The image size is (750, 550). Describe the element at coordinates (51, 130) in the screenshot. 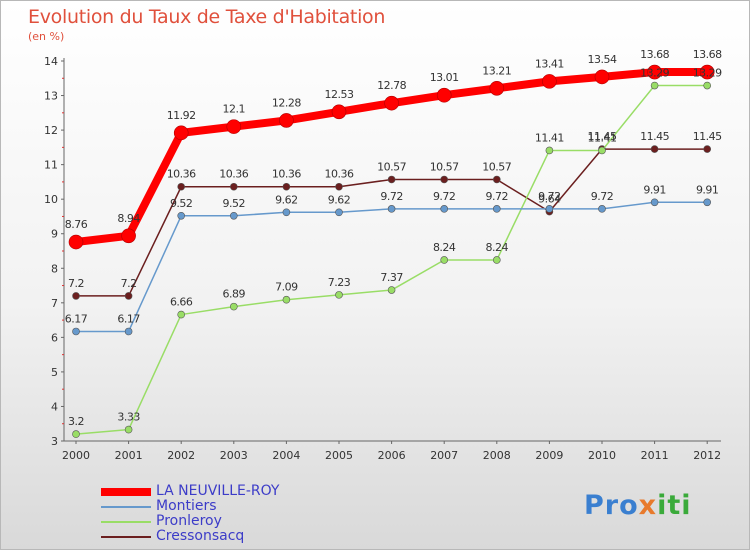

I see `y-tick-label: 12` at that location.